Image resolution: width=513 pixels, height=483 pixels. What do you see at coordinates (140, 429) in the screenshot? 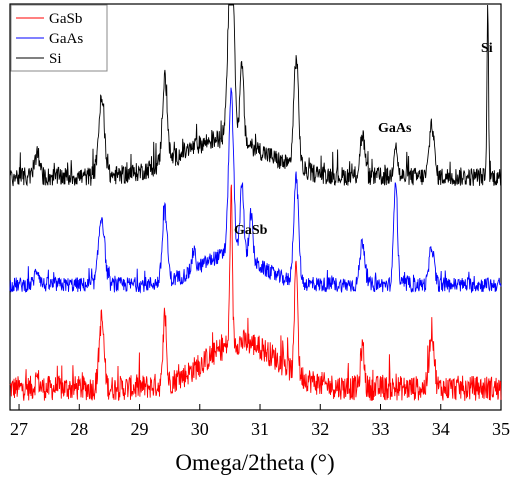
I see `x-tick-label: 29` at bounding box center [140, 429].